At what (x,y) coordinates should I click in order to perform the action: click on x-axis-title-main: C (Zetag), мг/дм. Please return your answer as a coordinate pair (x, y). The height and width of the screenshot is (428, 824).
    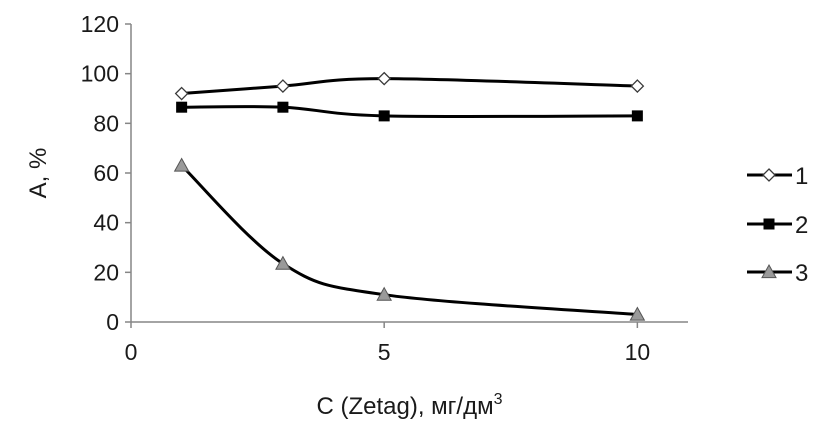
    Looking at the image, I should click on (404, 406).